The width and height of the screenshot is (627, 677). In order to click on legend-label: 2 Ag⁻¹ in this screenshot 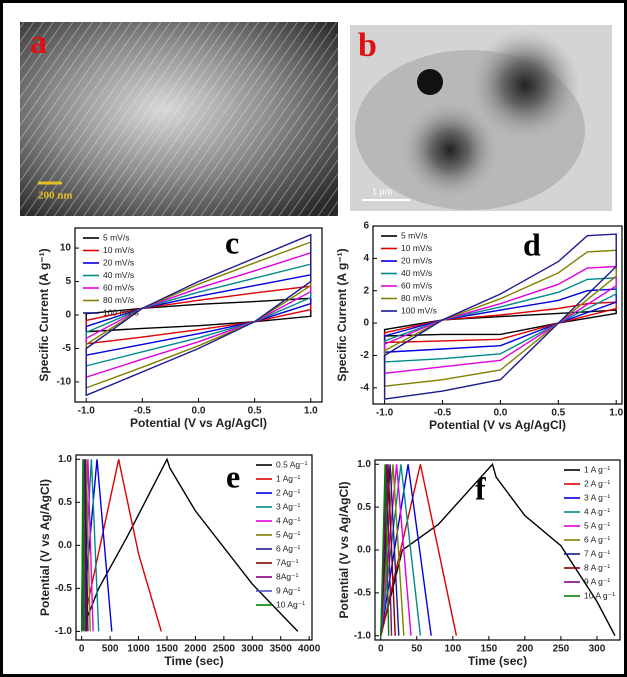, I will do `click(288, 492)`.